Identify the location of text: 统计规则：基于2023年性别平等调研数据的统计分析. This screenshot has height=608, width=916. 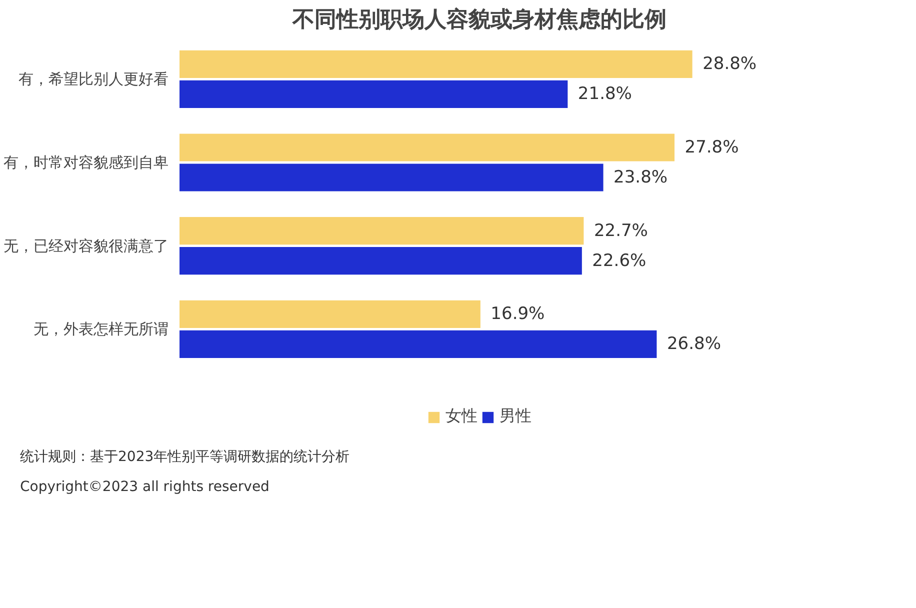
(185, 457).